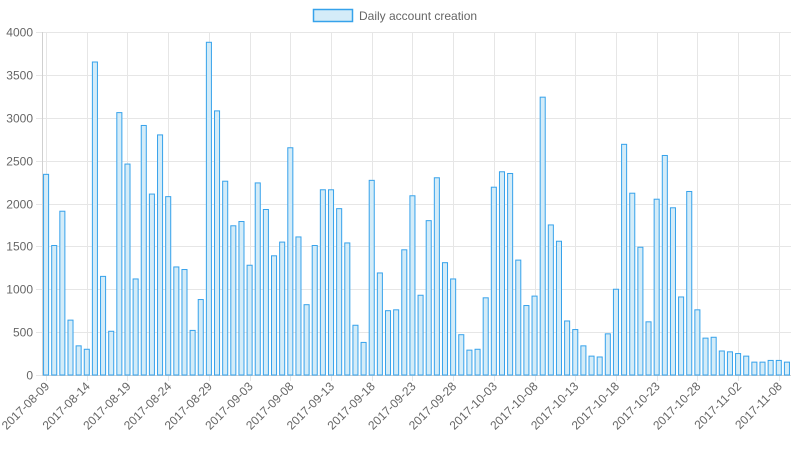 The height and width of the screenshot is (455, 800). I want to click on legend-swatch, so click(333, 15).